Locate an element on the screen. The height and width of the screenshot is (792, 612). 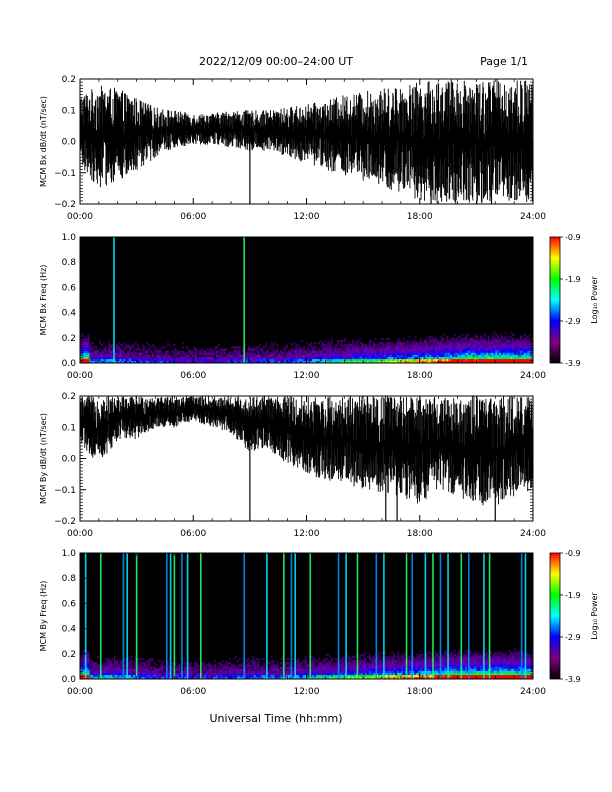
bx-timeseries-ytick-label: −0.1 is located at coordinates (65, 174).